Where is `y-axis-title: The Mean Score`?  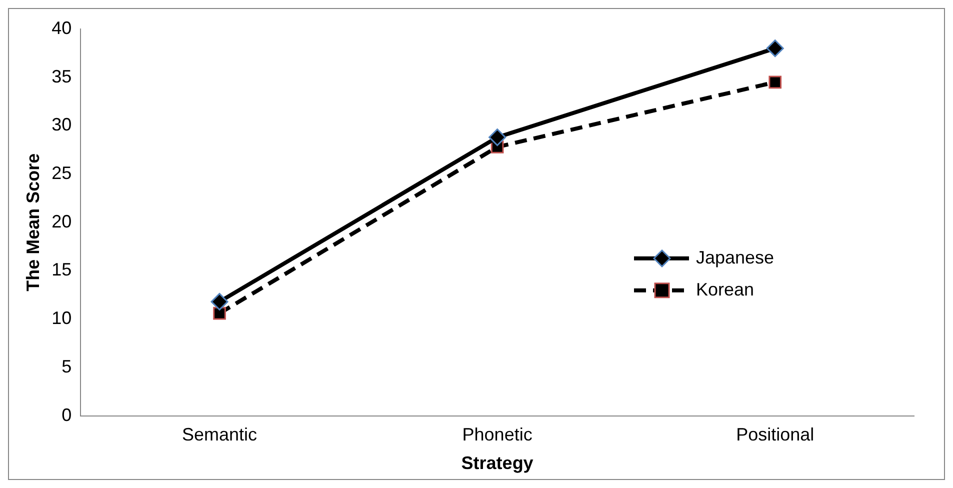
y-axis-title: The Mean Score is located at coordinates (32, 222).